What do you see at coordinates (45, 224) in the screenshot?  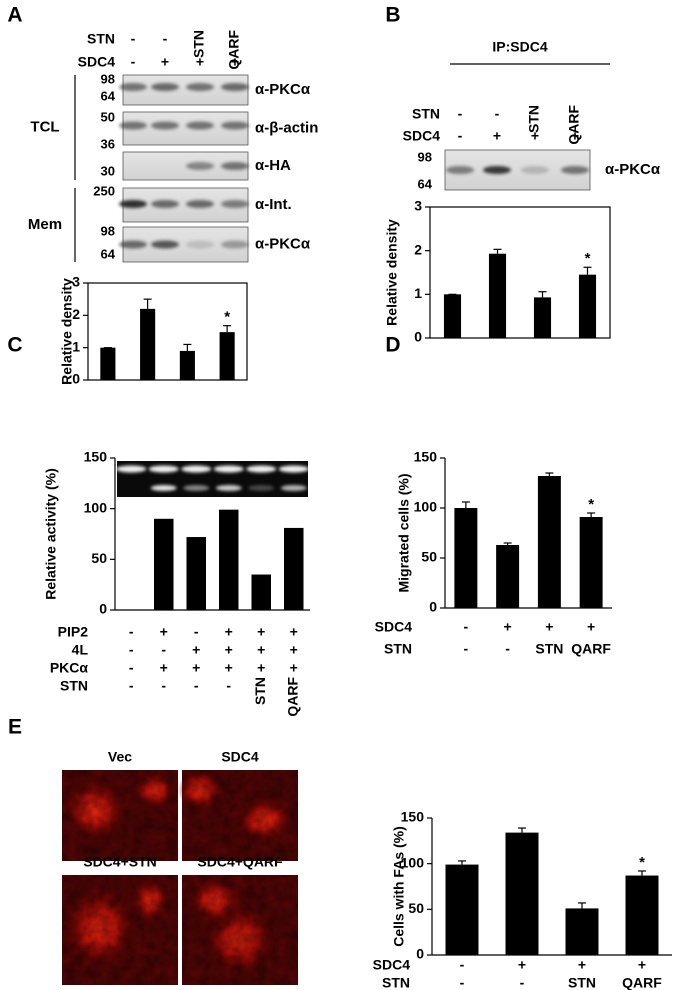 I see `group-label: Mem` at bounding box center [45, 224].